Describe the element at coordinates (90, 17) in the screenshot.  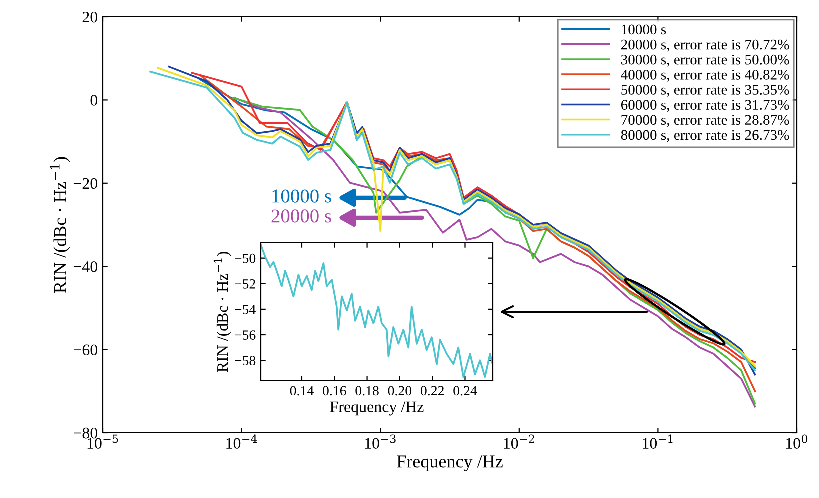
I see `y-tick-label: 20` at that location.